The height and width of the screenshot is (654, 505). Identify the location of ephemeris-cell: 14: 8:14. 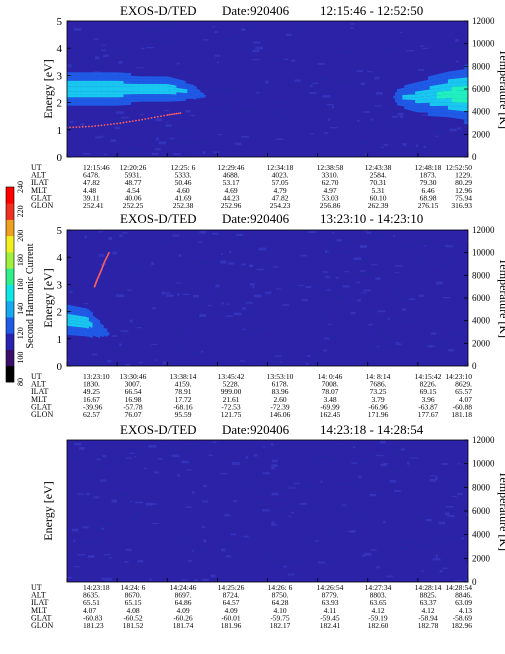
(378, 376).